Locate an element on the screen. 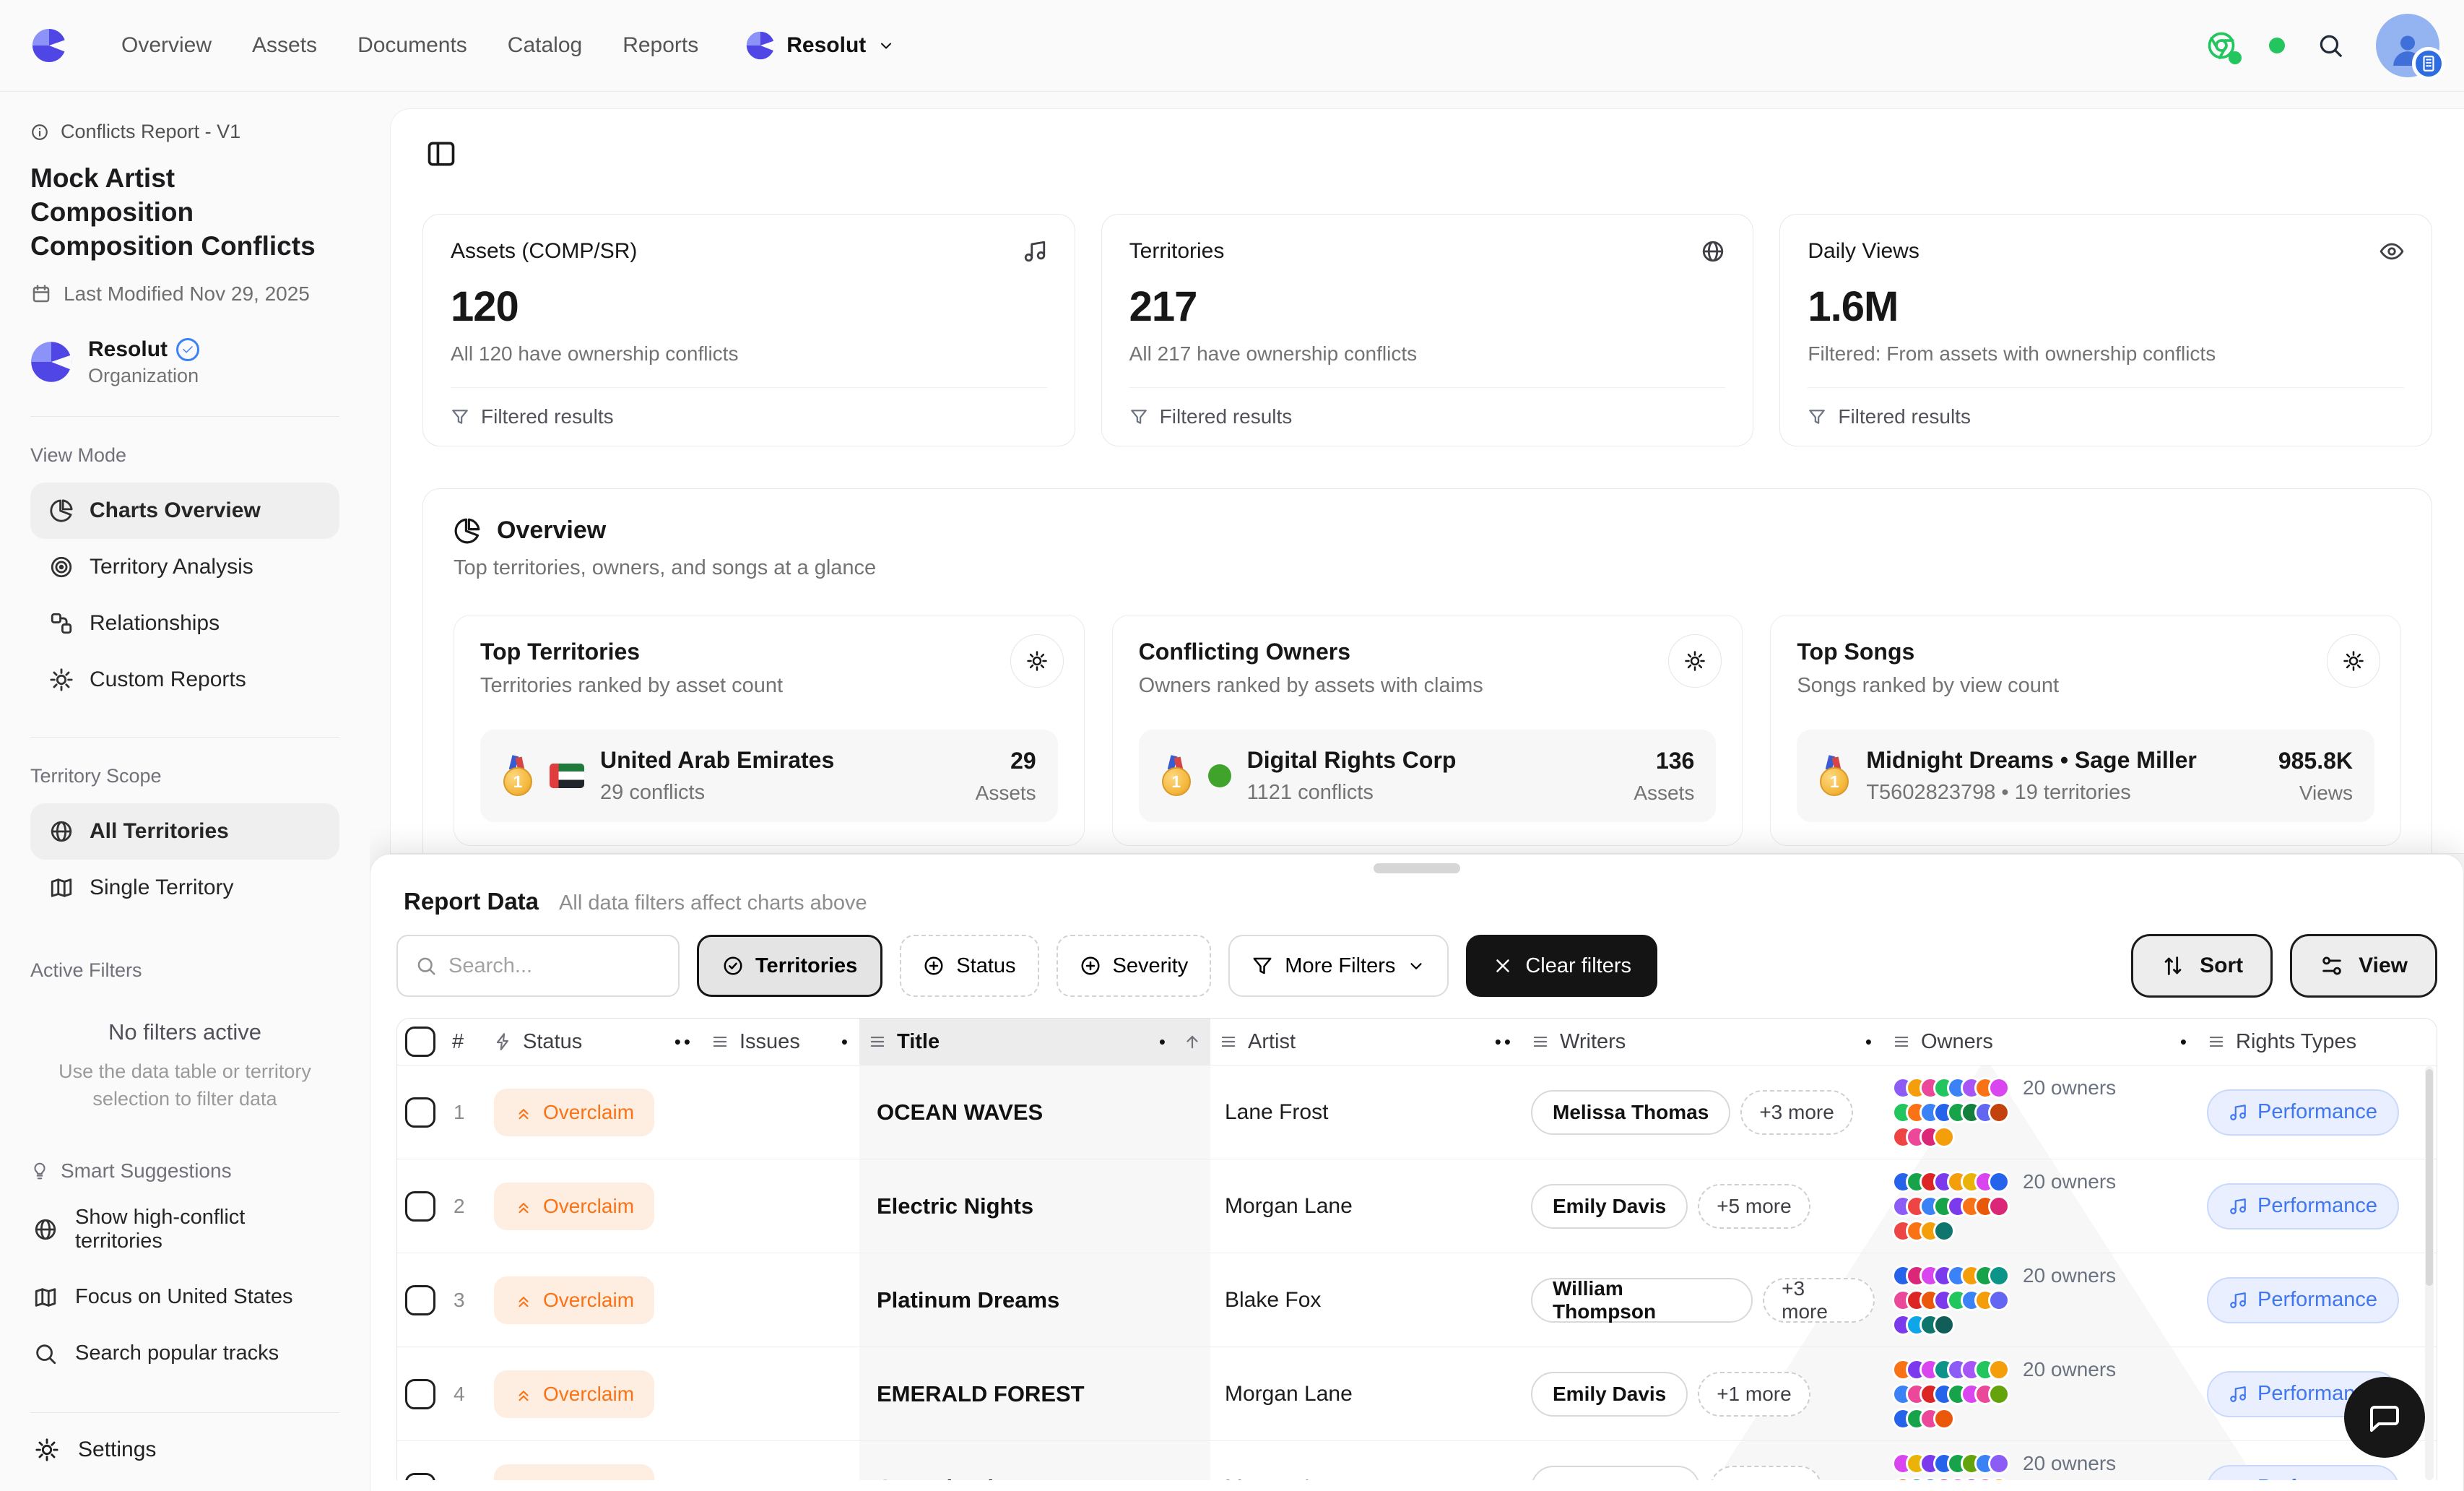 The width and height of the screenshot is (2464, 1491). stat-desc: All 217 have ownership conflicts is located at coordinates (1274, 353).